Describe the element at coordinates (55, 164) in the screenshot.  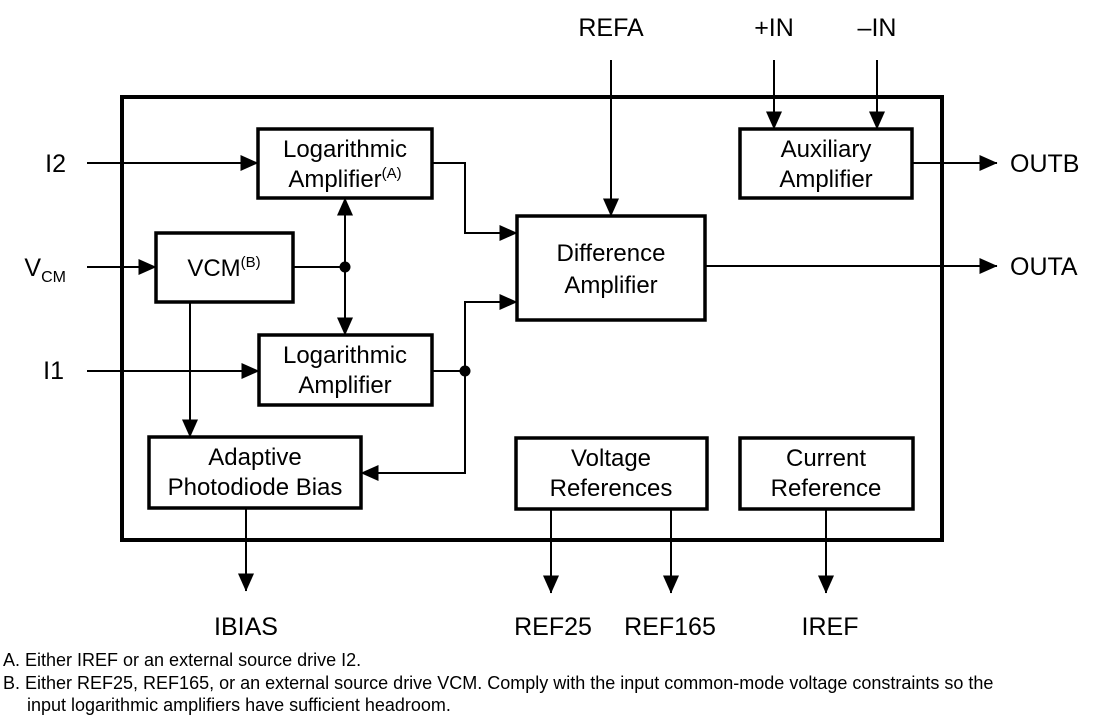
I see `pin-label-i2: I2` at that location.